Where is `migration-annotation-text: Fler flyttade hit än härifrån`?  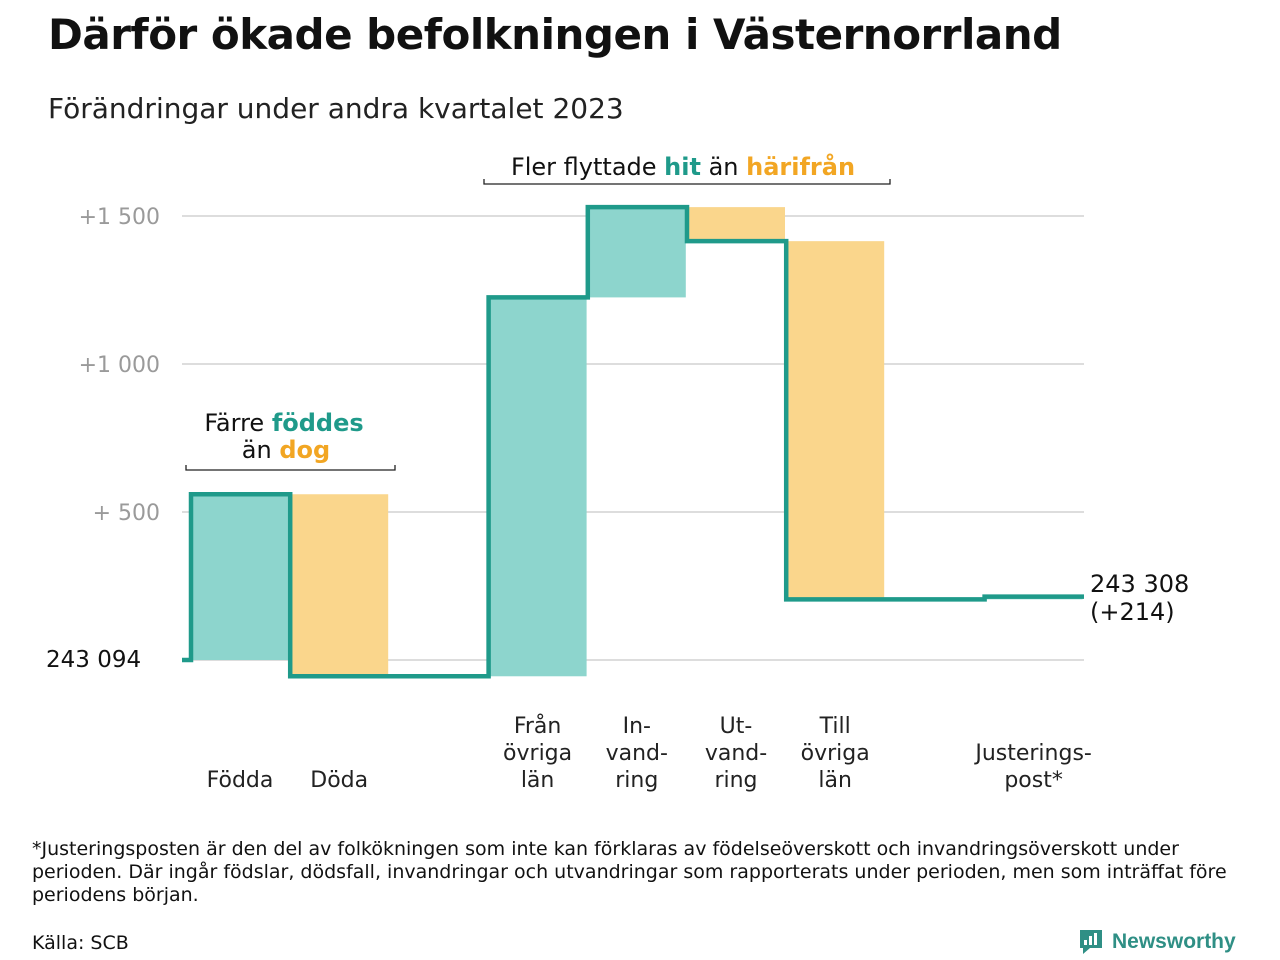 migration-annotation-text: Fler flyttade hit än härifrån is located at coordinates (683, 166).